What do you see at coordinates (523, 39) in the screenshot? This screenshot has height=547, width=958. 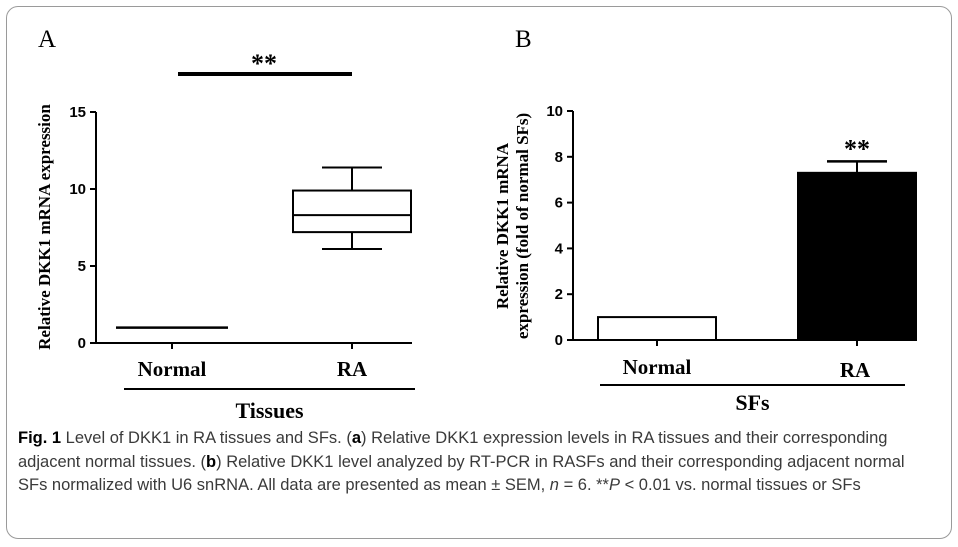 I see `panel-b-letter: B` at bounding box center [523, 39].